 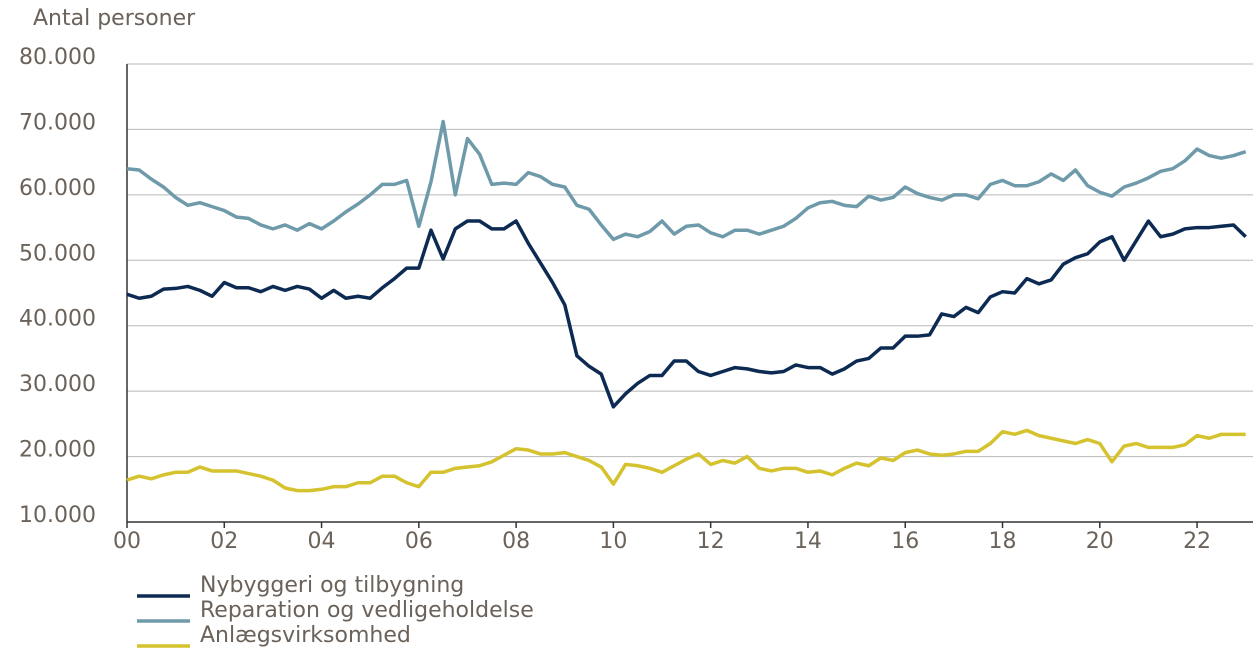 I want to click on x-tick-label: 18, so click(x=1003, y=541).